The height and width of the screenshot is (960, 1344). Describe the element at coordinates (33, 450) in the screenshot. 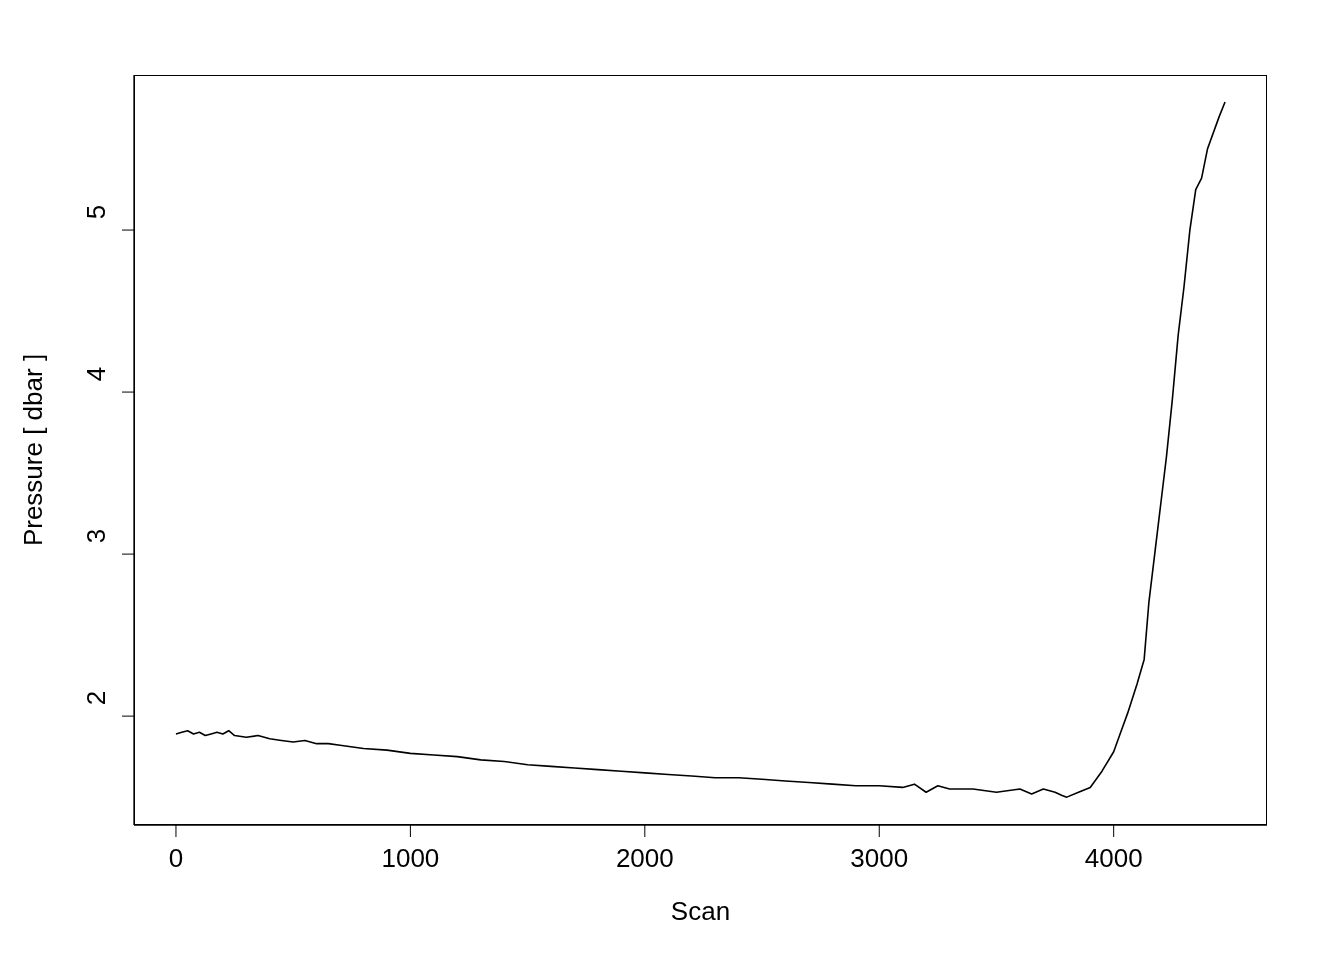

I see `y-axis-title: Pressure [ dbar ]` at that location.